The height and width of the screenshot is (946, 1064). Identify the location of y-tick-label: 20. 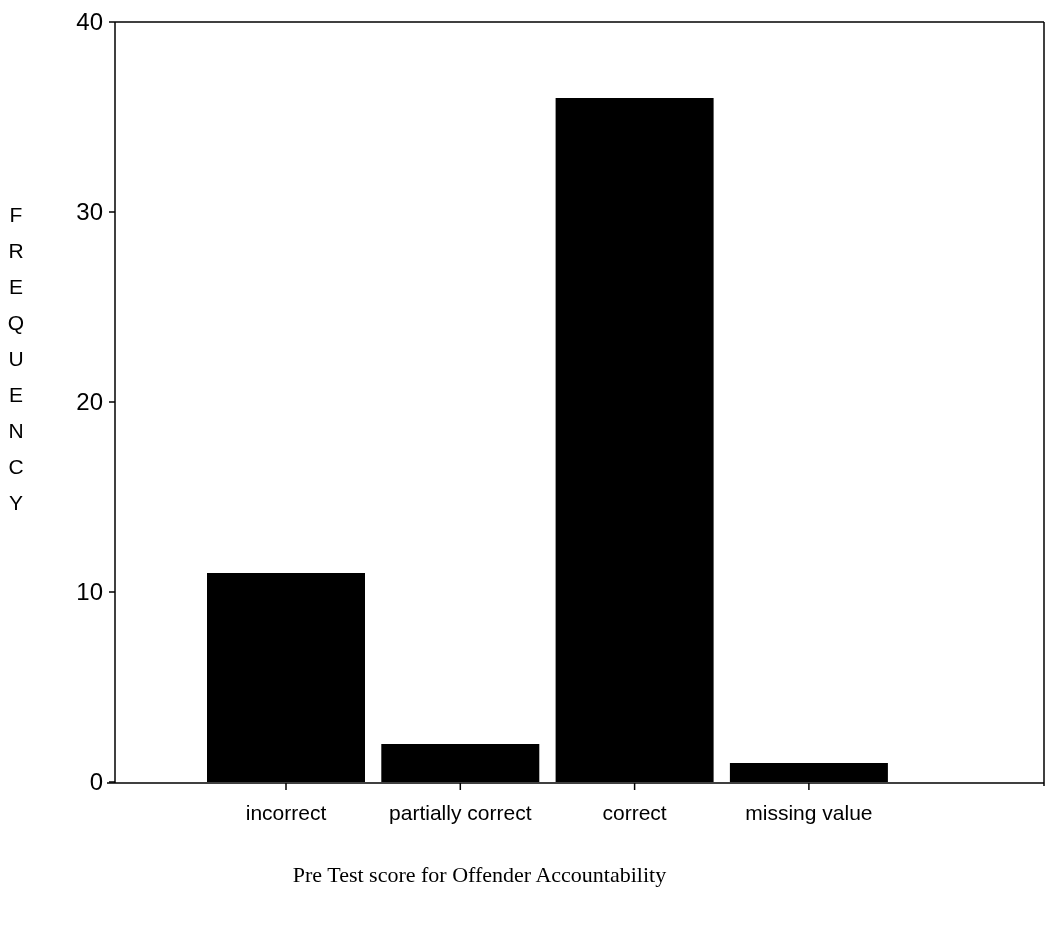
(89, 402).